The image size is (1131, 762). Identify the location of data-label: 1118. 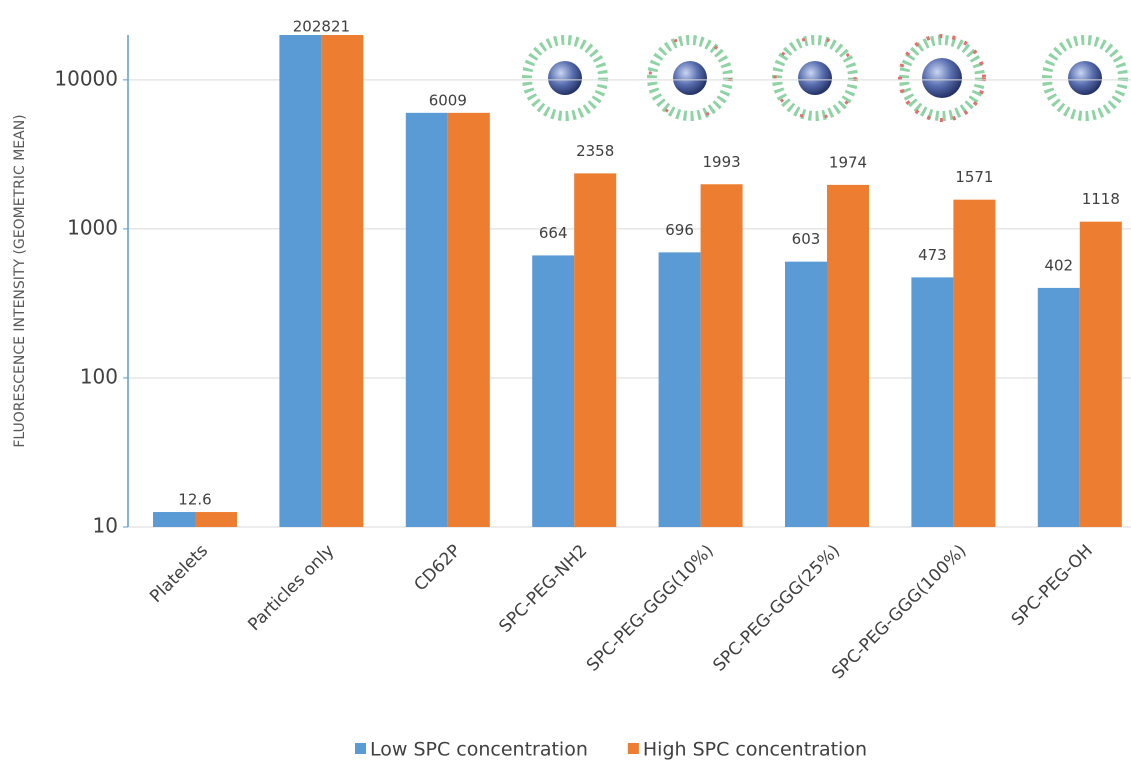
(1101, 199).